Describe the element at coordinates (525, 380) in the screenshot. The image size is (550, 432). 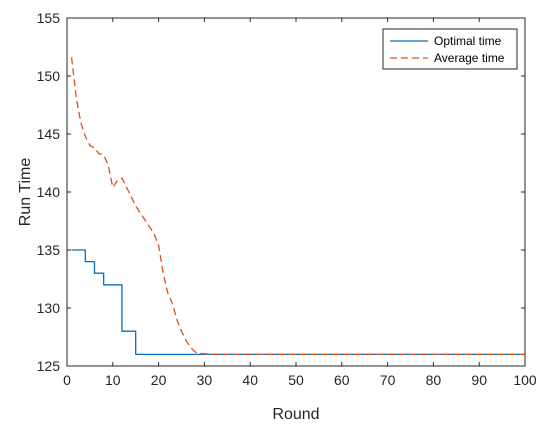
I see `x-tick-label: 100` at that location.